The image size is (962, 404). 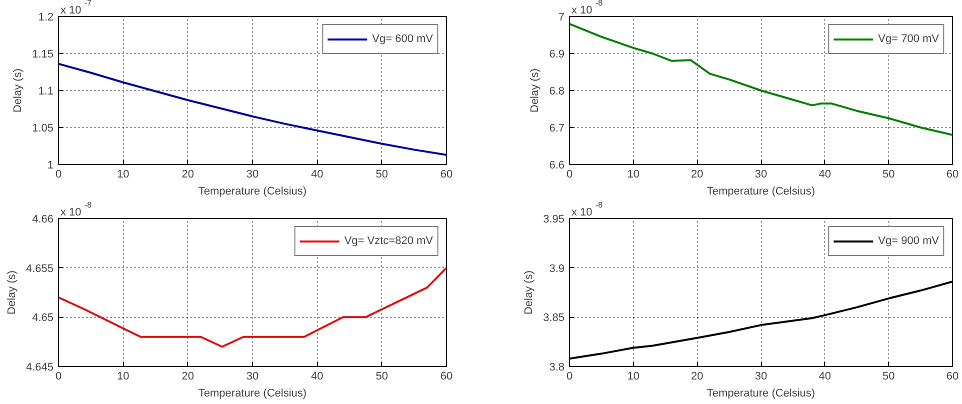 What do you see at coordinates (402, 39) in the screenshot?
I see `legend-label: Vg= 600 mV` at bounding box center [402, 39].